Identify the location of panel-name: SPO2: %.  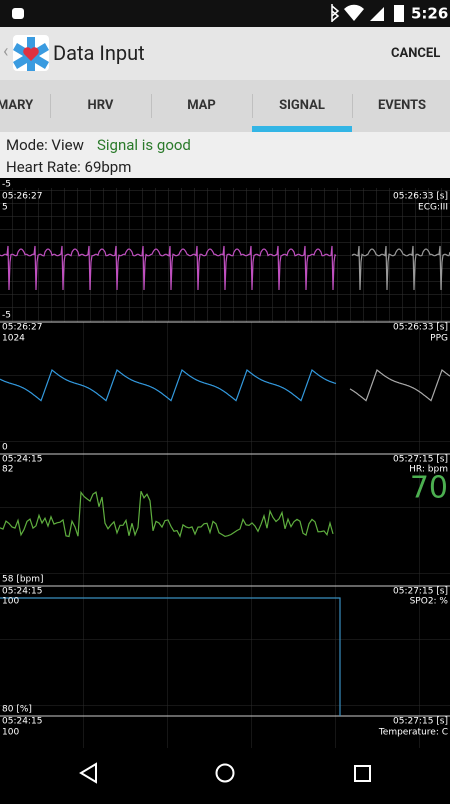
(429, 602).